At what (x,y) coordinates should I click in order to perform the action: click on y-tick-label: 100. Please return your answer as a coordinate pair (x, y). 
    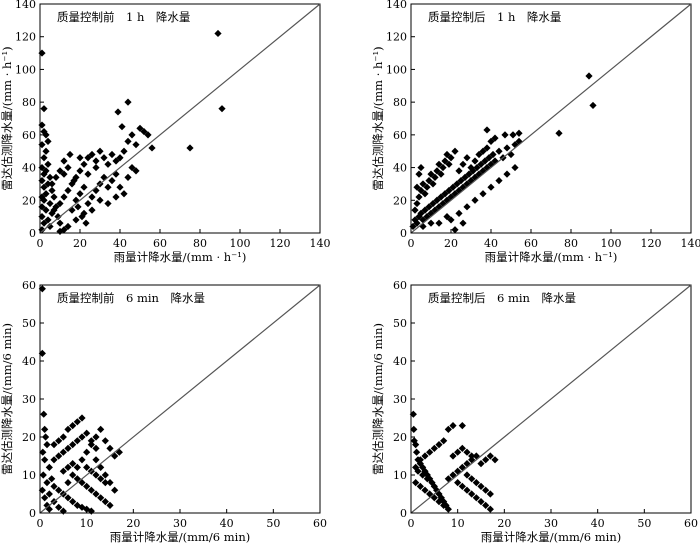
    Looking at the image, I should click on (396, 69).